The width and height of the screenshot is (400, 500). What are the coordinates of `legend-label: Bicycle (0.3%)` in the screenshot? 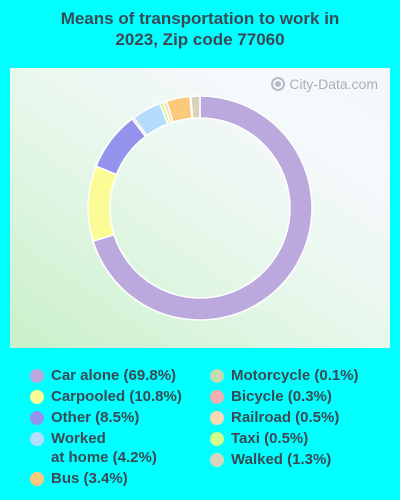 It's located at (281, 396).